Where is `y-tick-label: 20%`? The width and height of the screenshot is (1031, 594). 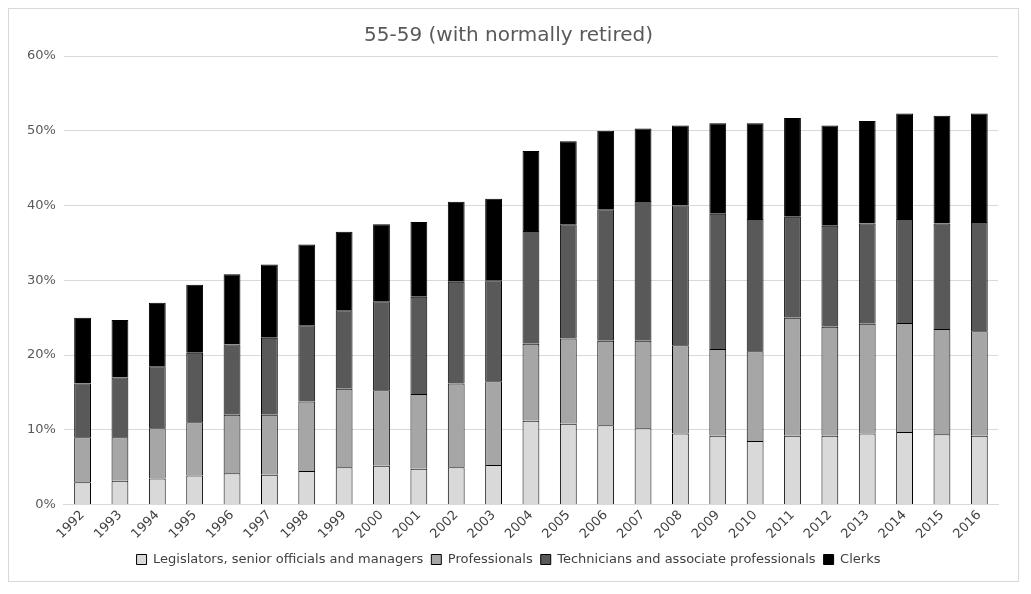 y-tick-label: 20% is located at coordinates (41, 354).